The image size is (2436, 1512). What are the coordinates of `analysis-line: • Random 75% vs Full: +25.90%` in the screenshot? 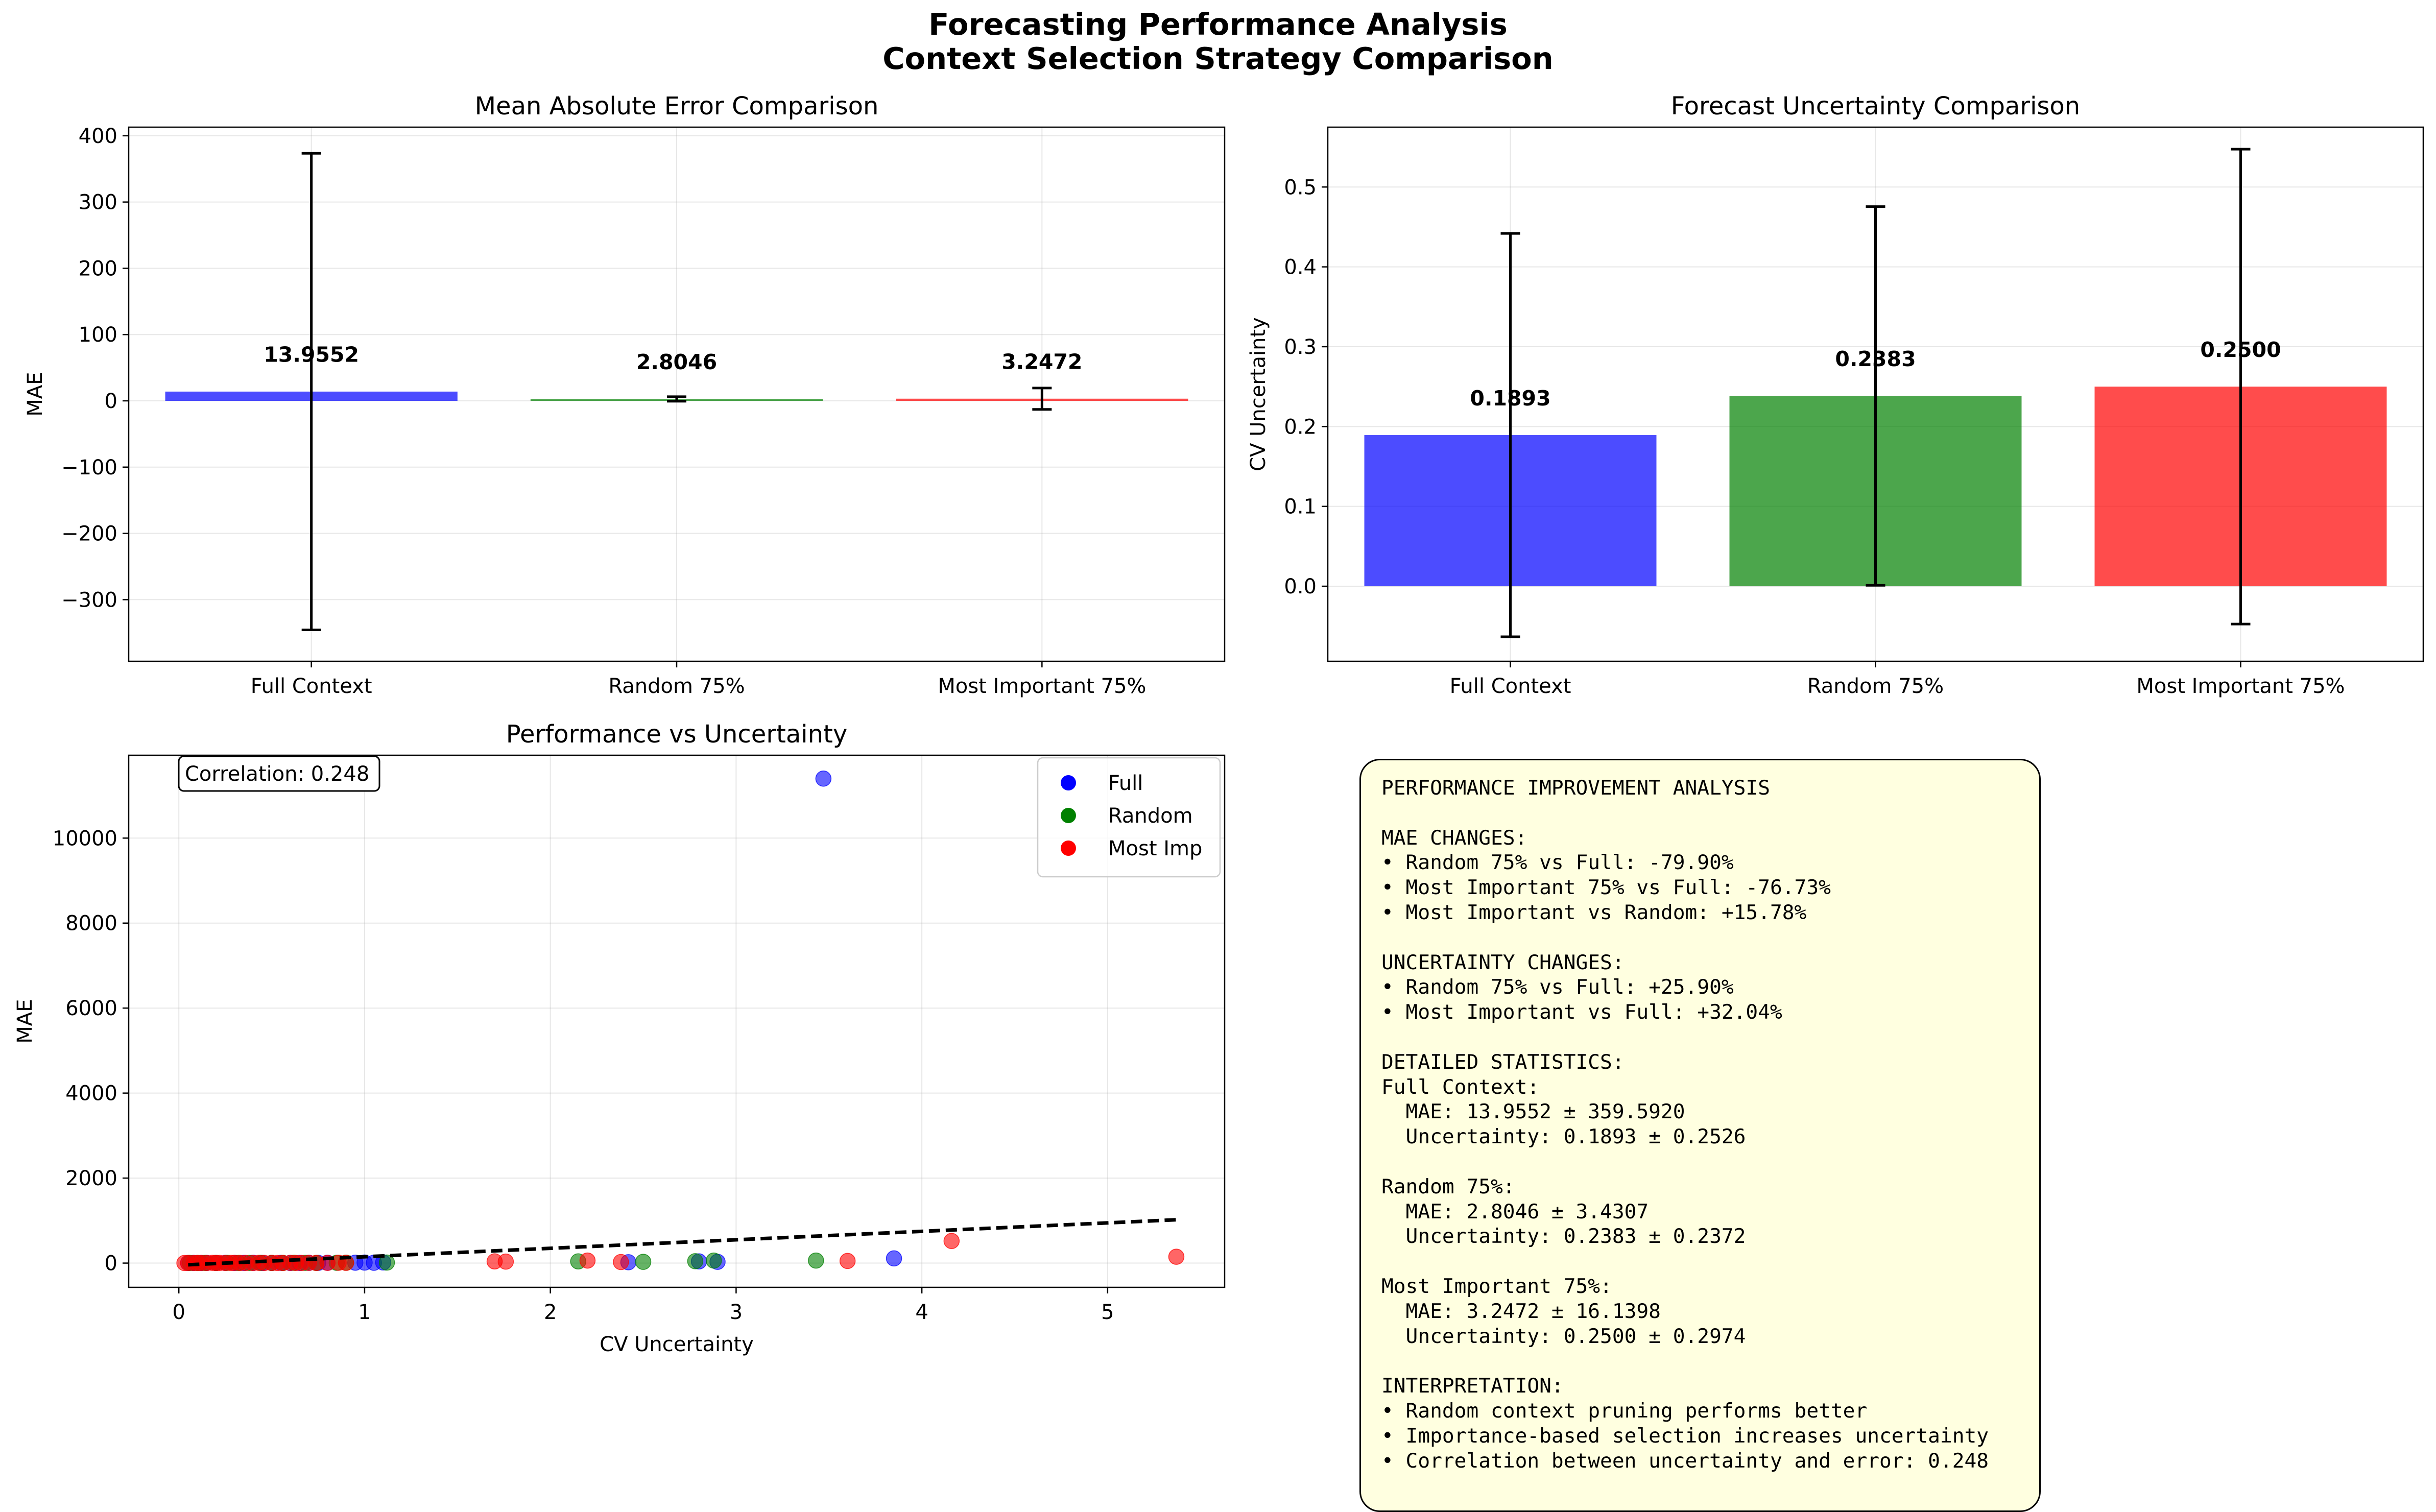 It's located at (1557, 987).